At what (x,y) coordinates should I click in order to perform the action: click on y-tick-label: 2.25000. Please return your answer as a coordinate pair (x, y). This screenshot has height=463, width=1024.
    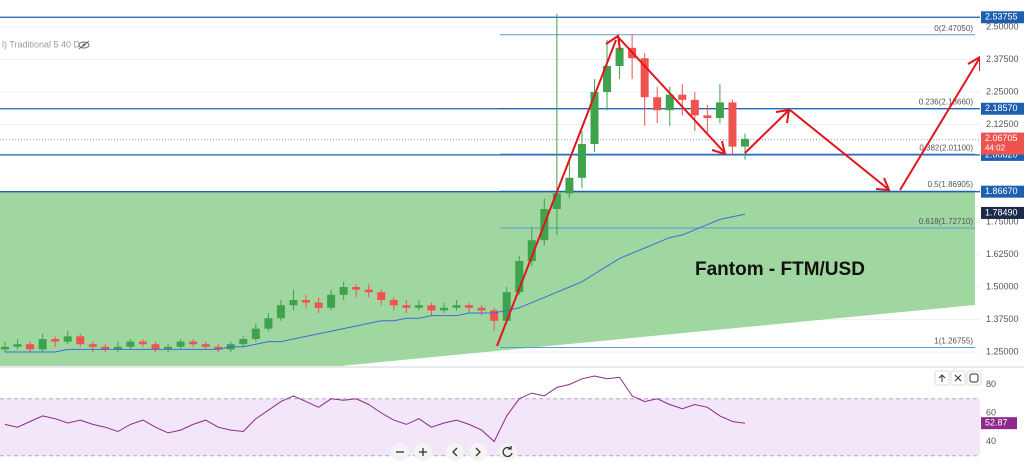
    Looking at the image, I should click on (1002, 91).